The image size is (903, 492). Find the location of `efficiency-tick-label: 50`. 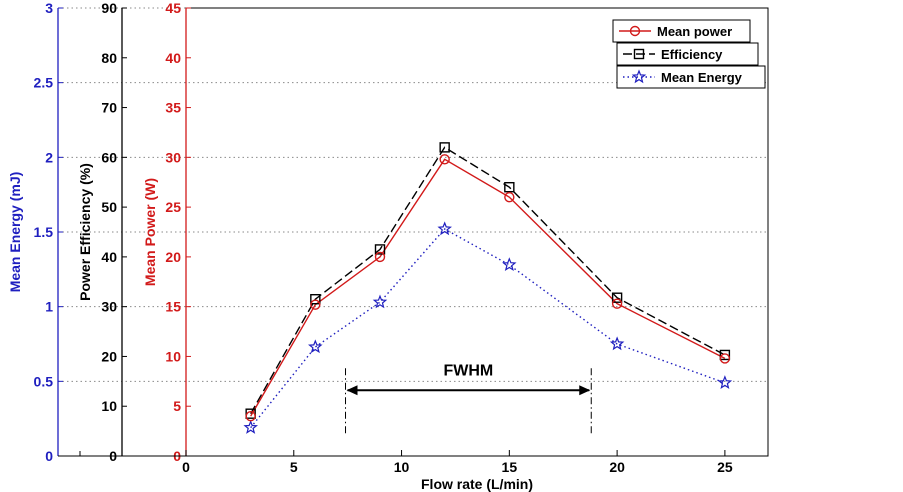

efficiency-tick-label: 50 is located at coordinates (109, 207).